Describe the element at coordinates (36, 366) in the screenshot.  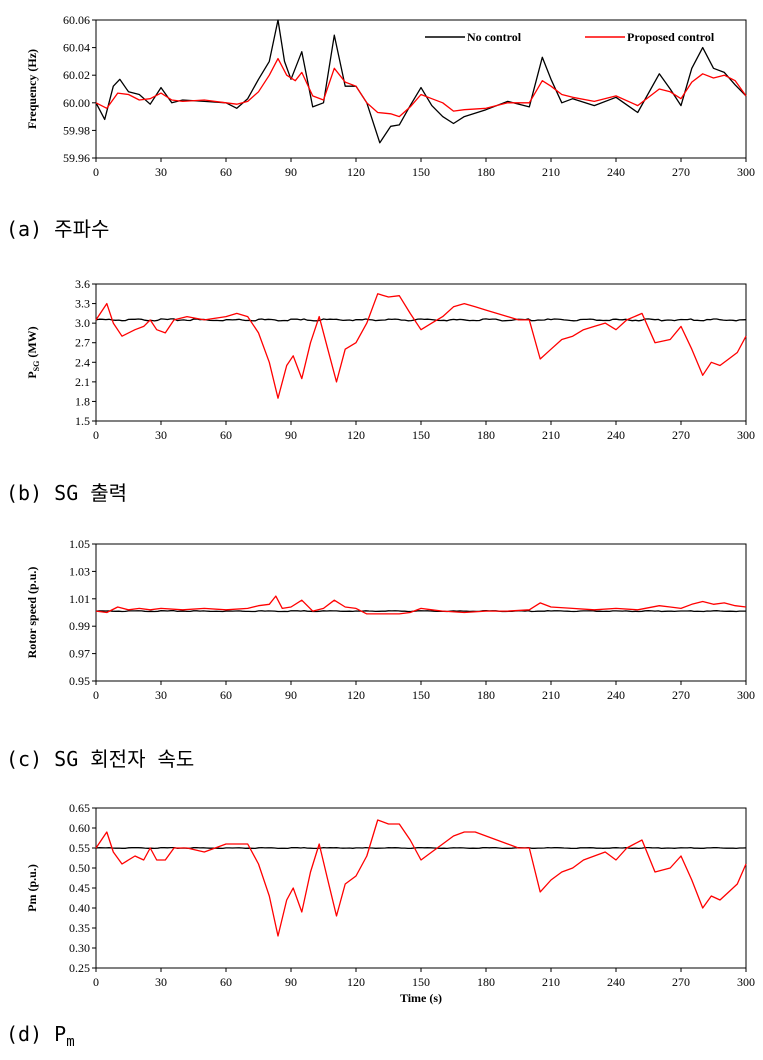
I see `y-axis-label-subscript-1: SG` at that location.